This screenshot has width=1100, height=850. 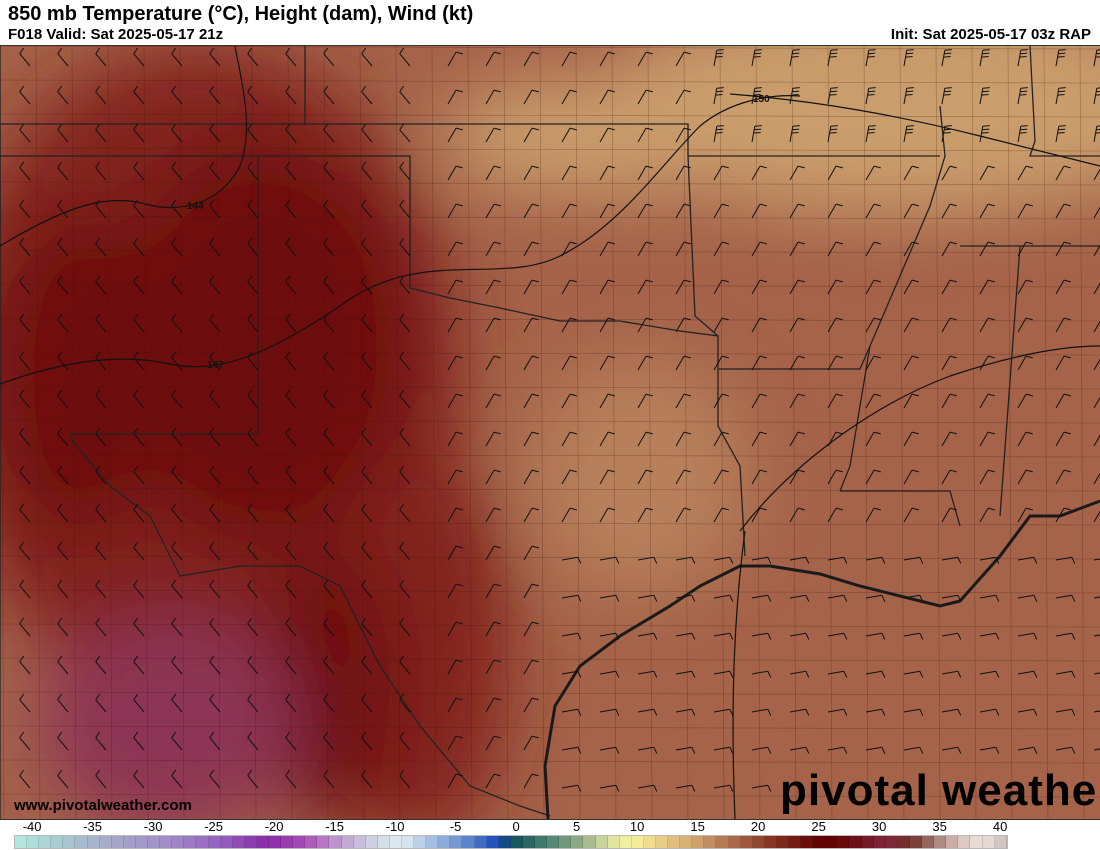 What do you see at coordinates (879, 826) in the screenshot?
I see `colorbar-tick: 30` at bounding box center [879, 826].